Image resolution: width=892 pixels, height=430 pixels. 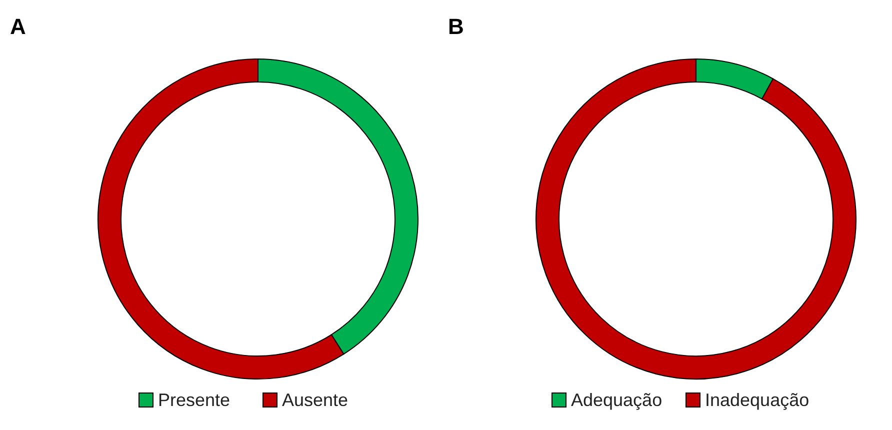 I want to click on legend-label: Inadequação, so click(x=757, y=400).